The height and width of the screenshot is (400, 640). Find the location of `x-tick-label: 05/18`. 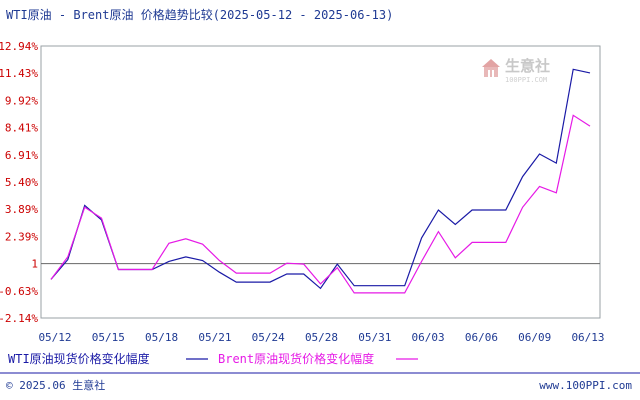

x-tick-label: 05/18 is located at coordinates (161, 337).